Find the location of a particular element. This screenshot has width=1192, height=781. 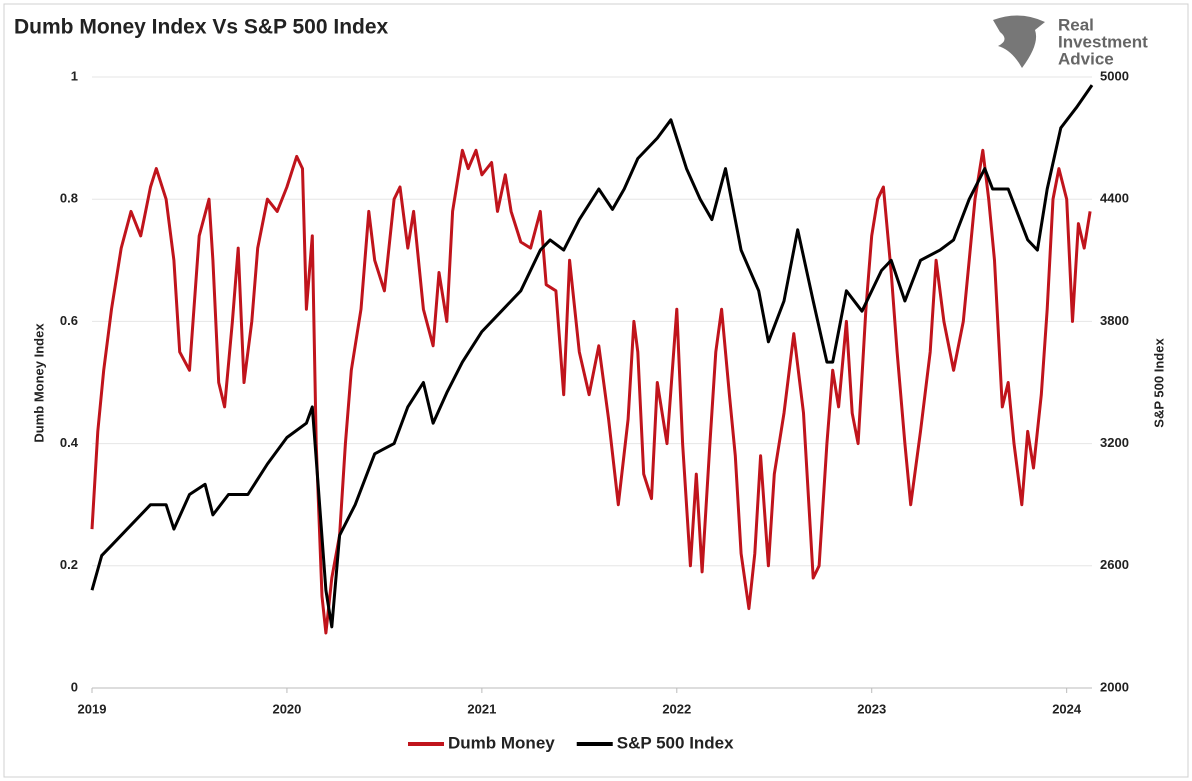

y2-tick-label: 2600 is located at coordinates (1114, 564).